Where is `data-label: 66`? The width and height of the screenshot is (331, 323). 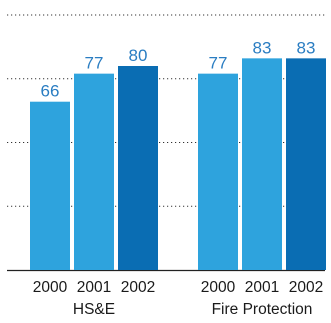 data-label: 66 is located at coordinates (50, 91).